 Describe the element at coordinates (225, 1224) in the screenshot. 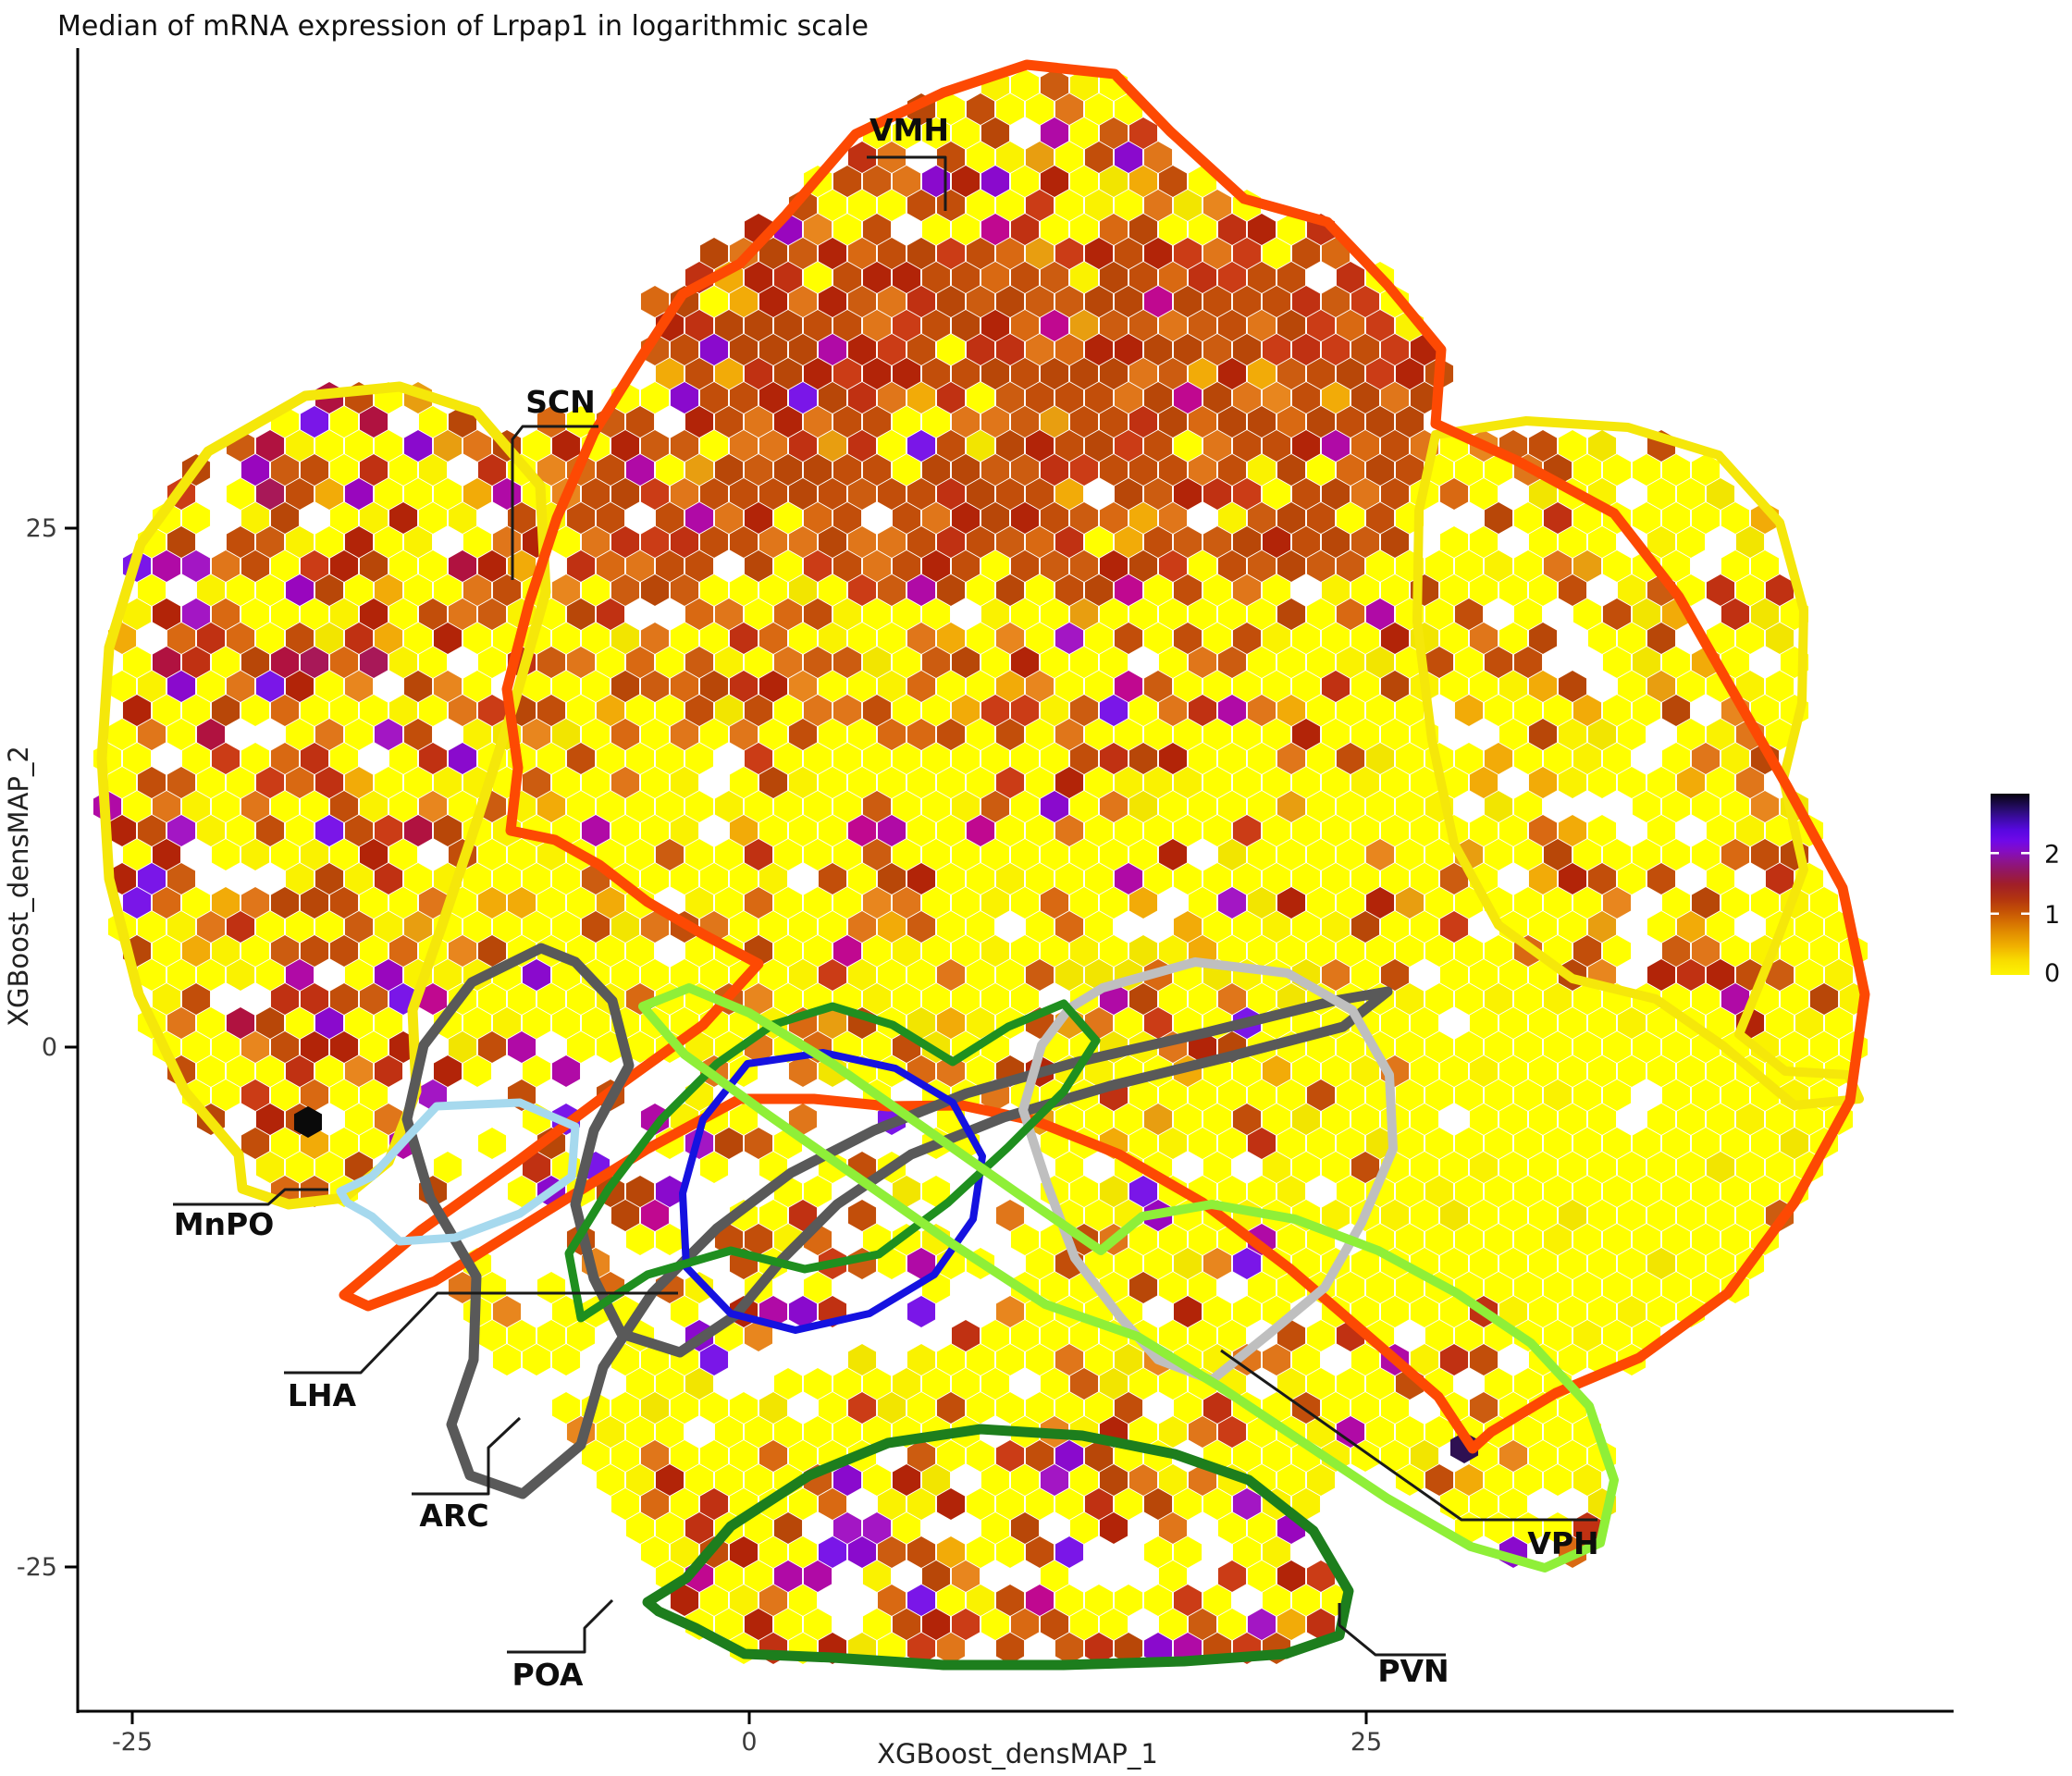

I see `region-label-mnpo: MnPO` at that location.